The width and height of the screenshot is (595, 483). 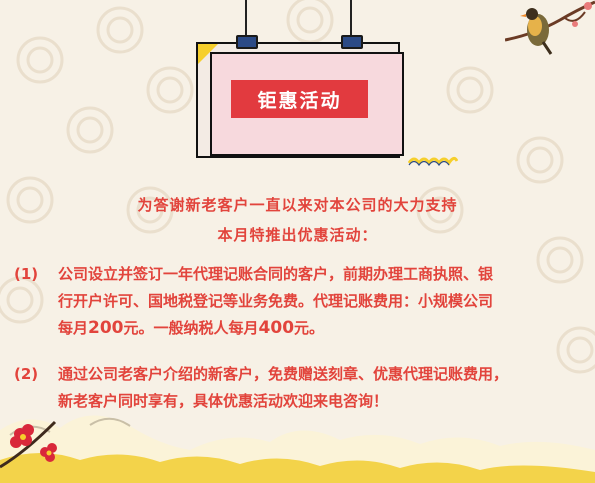 What do you see at coordinates (28, 444) in the screenshot?
I see `plum-blossom-icon` at bounding box center [28, 444].